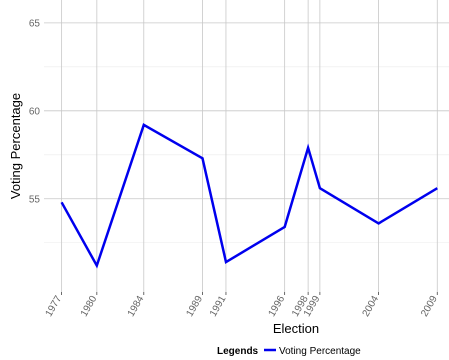 This screenshot has width=449, height=360. What do you see at coordinates (35, 23) in the screenshot?
I see `y-tick-label: 65` at bounding box center [35, 23].